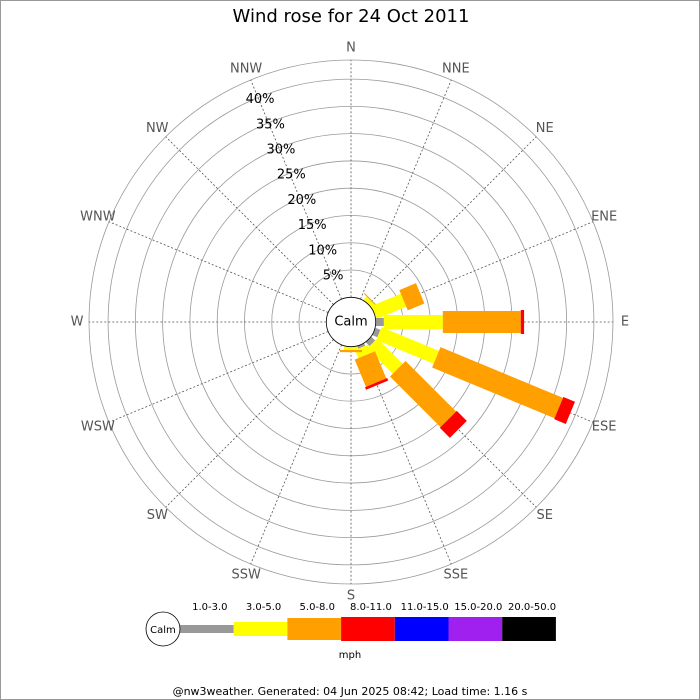 The height and width of the screenshot is (700, 700). I want to click on r-tick-label: 30%, so click(280, 149).